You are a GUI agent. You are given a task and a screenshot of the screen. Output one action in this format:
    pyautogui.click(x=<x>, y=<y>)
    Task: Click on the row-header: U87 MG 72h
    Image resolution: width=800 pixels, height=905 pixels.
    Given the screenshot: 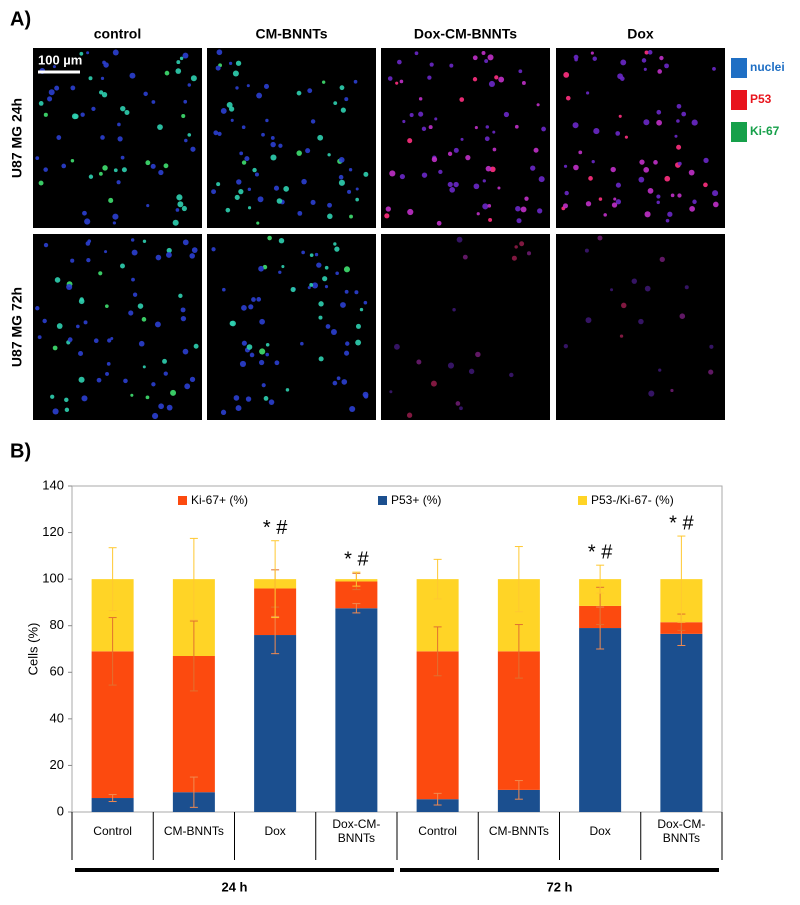 What is the action you would take?
    pyautogui.click(x=17, y=327)
    